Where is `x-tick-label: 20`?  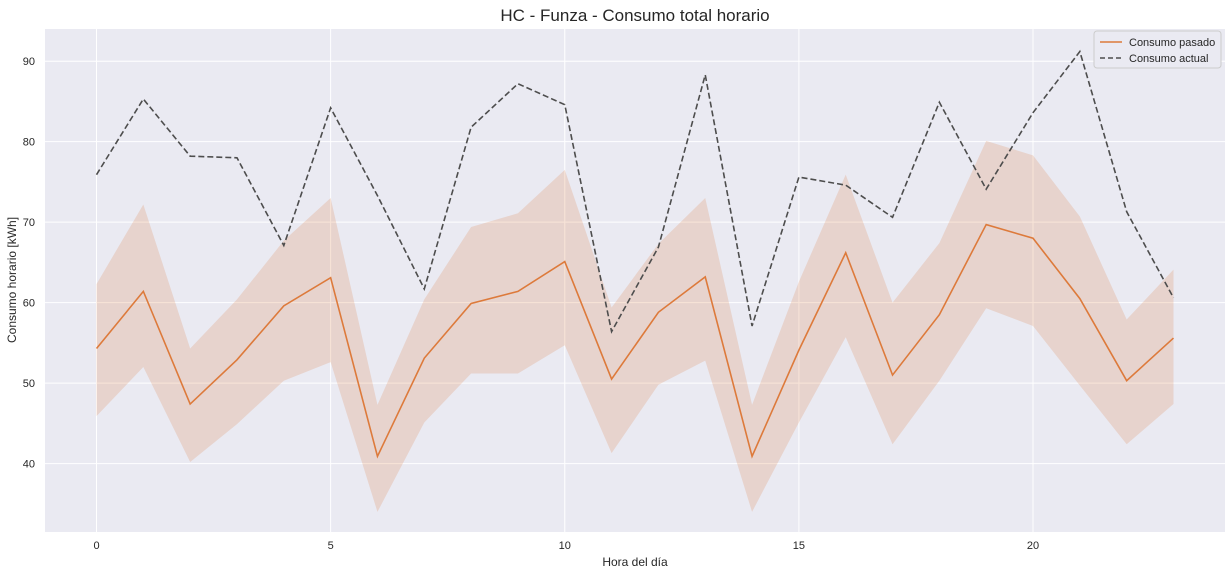 x-tick-label: 20 is located at coordinates (1033, 546).